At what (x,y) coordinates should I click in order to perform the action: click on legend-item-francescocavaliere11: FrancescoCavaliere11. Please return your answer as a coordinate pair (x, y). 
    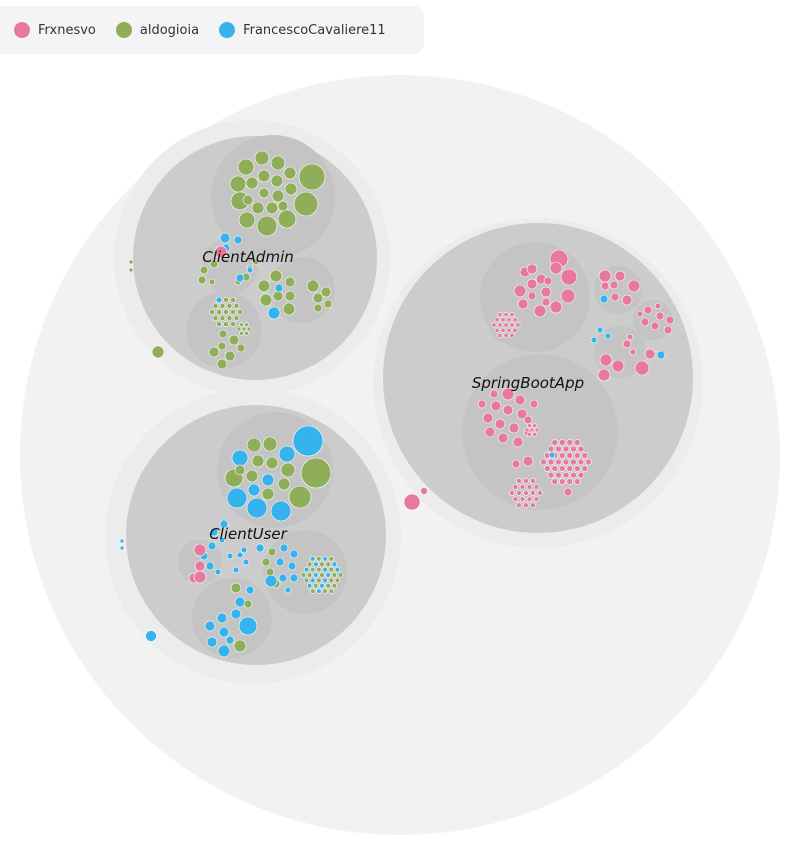
    Looking at the image, I should click on (302, 30).